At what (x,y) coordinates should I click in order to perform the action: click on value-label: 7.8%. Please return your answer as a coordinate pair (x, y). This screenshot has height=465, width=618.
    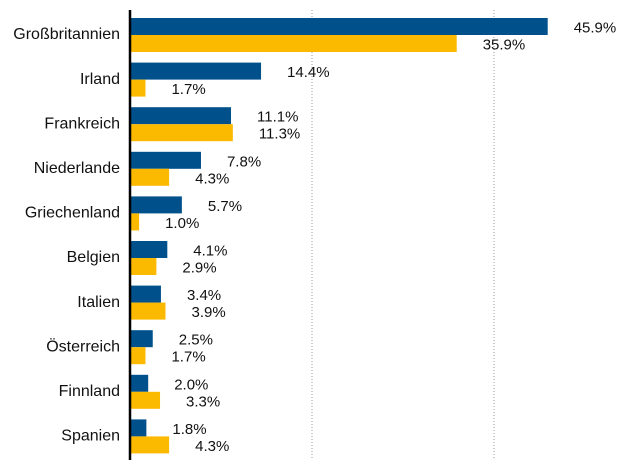
    Looking at the image, I should click on (244, 161).